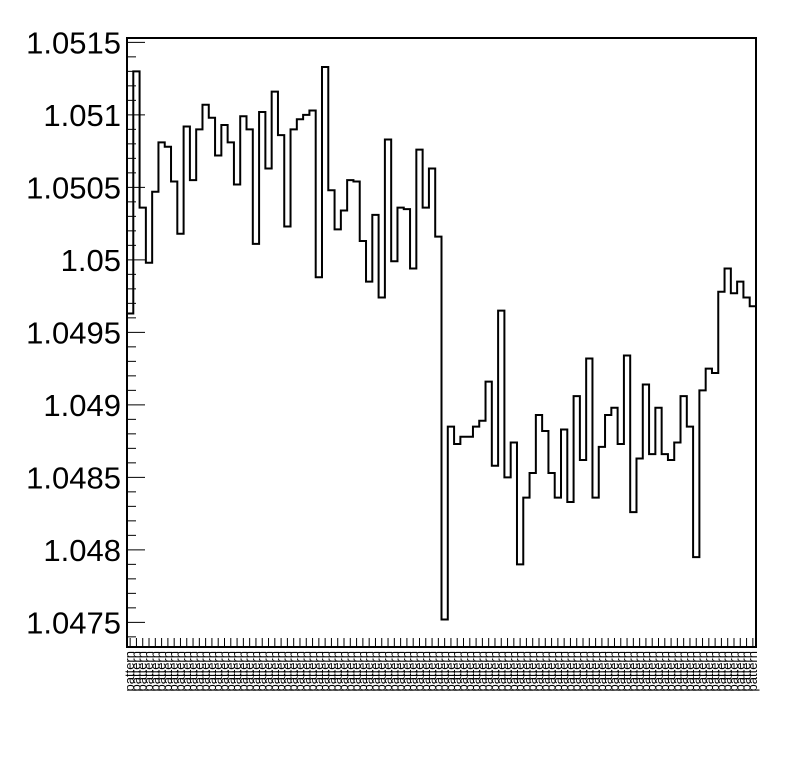 The height and width of the screenshot is (772, 796). I want to click on y-tick-label: 1.0485, so click(73, 477).